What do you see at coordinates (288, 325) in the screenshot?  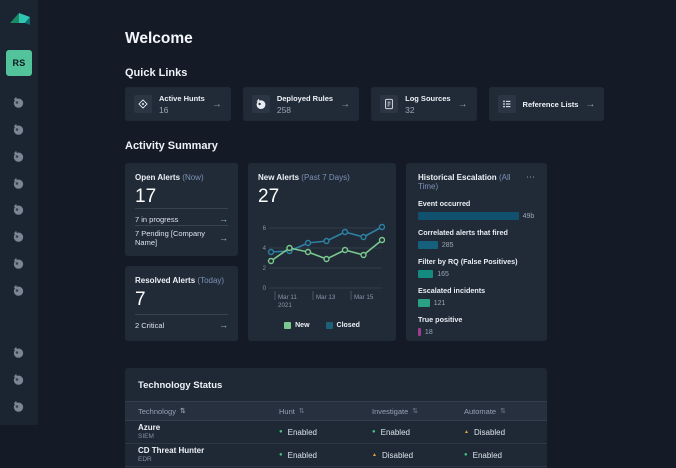 I see `legend-swatch-new` at bounding box center [288, 325].